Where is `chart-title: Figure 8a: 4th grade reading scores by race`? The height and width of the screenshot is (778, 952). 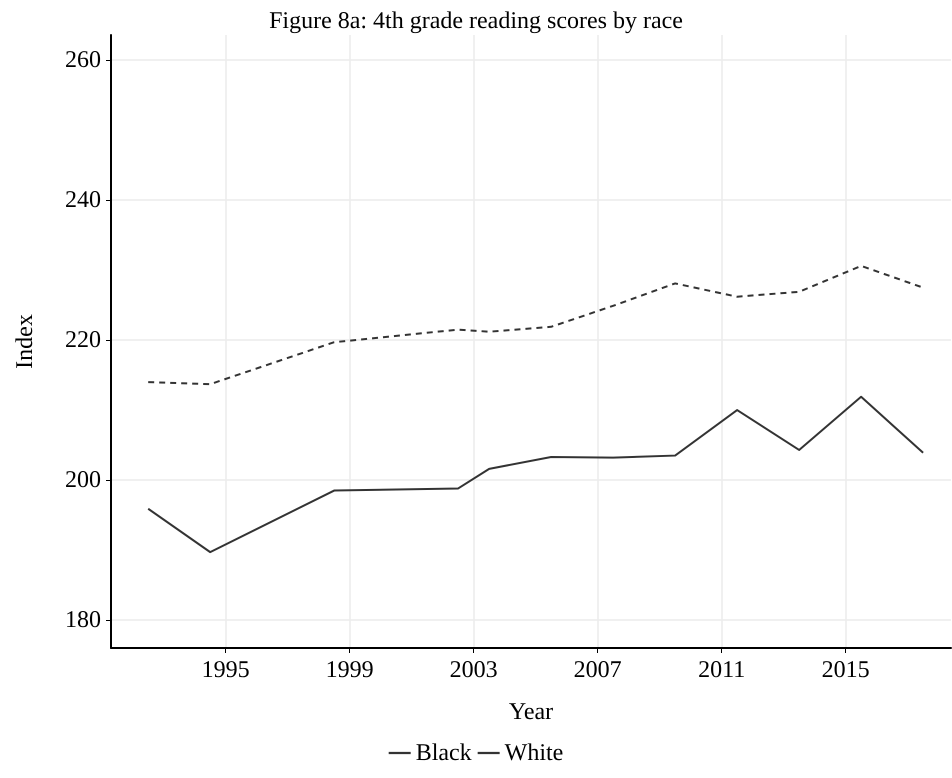 chart-title: Figure 8a: 4th grade reading scores by race is located at coordinates (476, 21).